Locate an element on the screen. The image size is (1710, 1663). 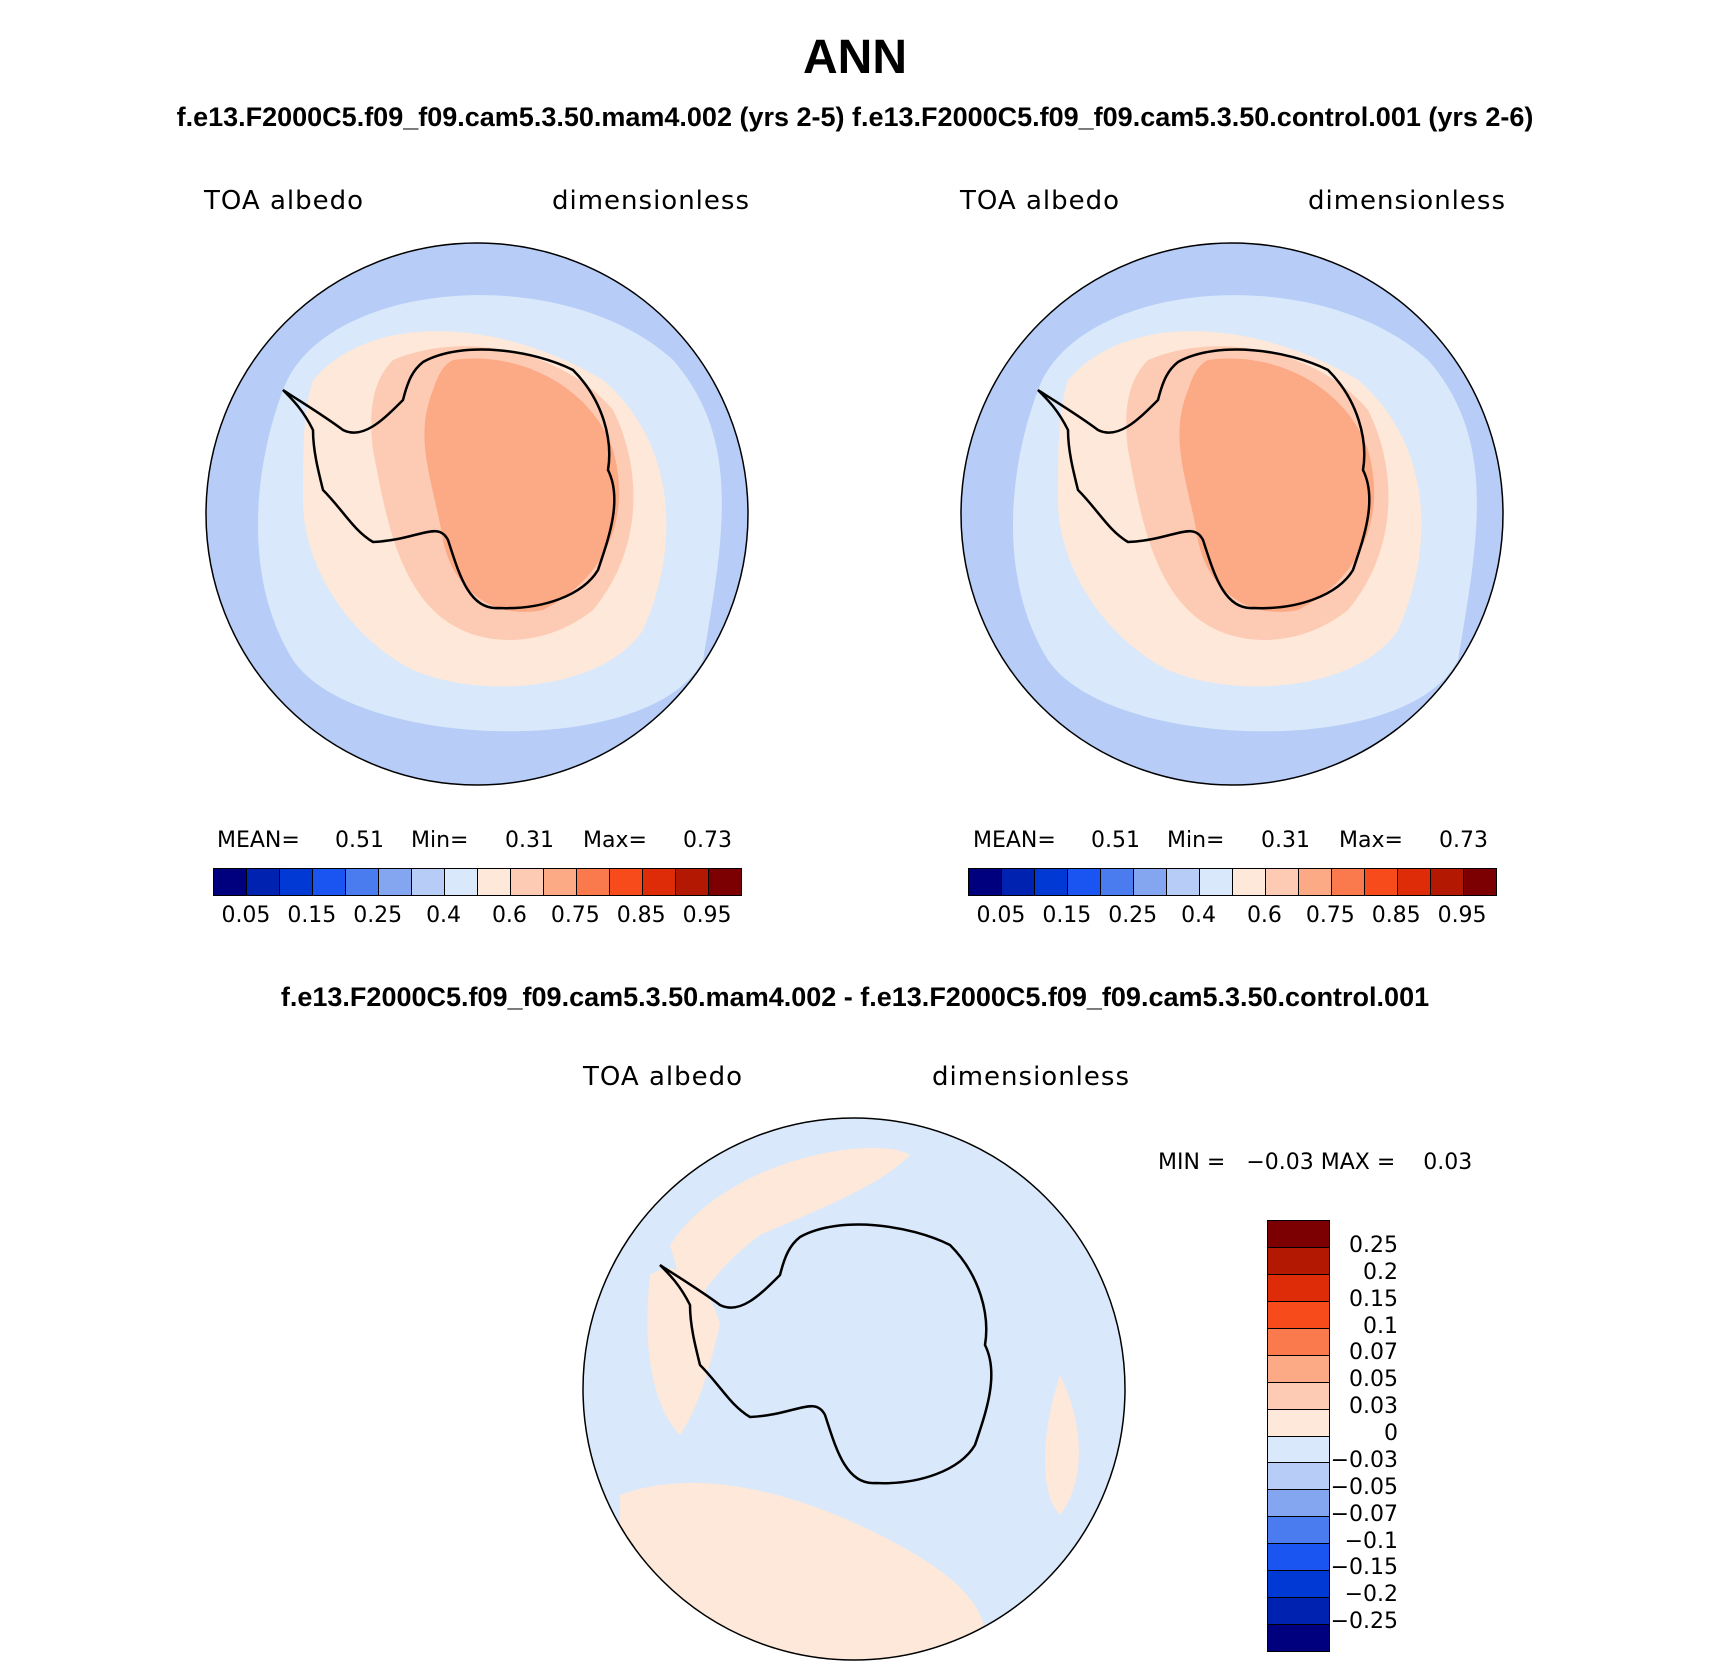
panel1-colorbar is located at coordinates (477, 882).